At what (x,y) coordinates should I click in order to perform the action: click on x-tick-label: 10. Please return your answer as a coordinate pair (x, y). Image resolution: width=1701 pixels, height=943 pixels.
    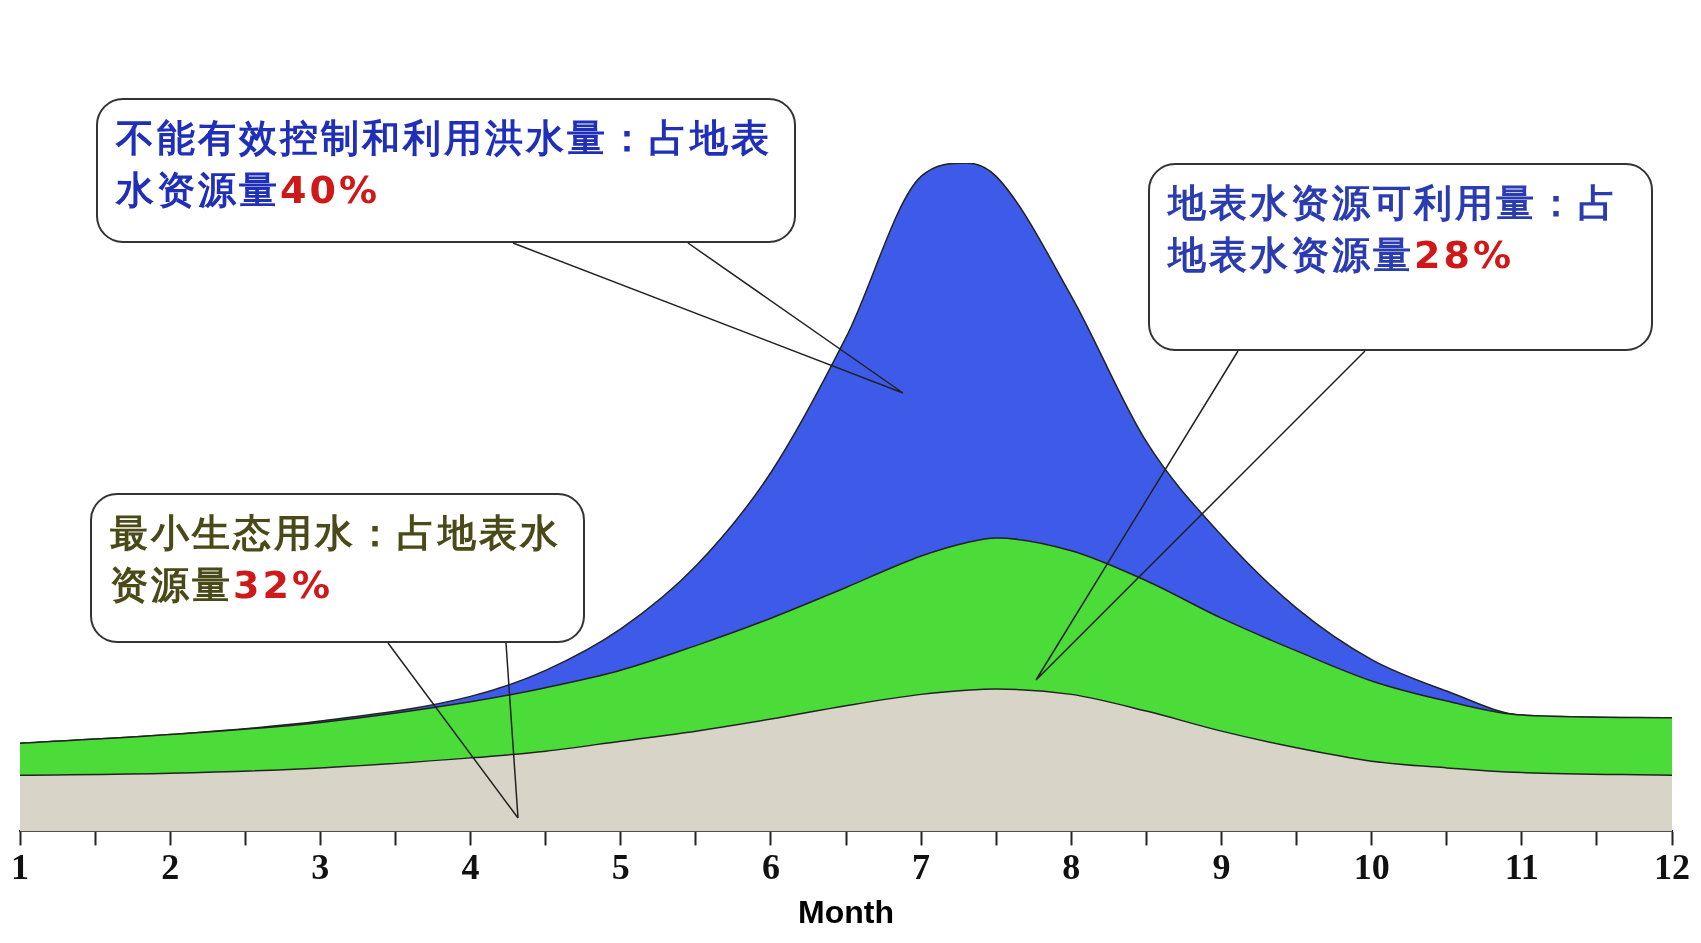
    Looking at the image, I should click on (1371, 867).